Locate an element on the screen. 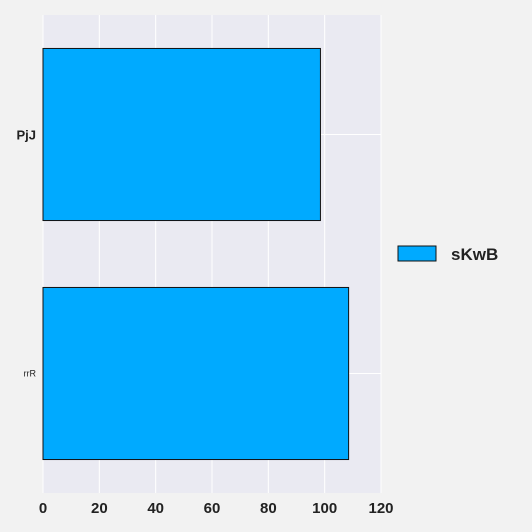 This screenshot has height=532, width=532. y-tick-label: rrR is located at coordinates (30, 374).